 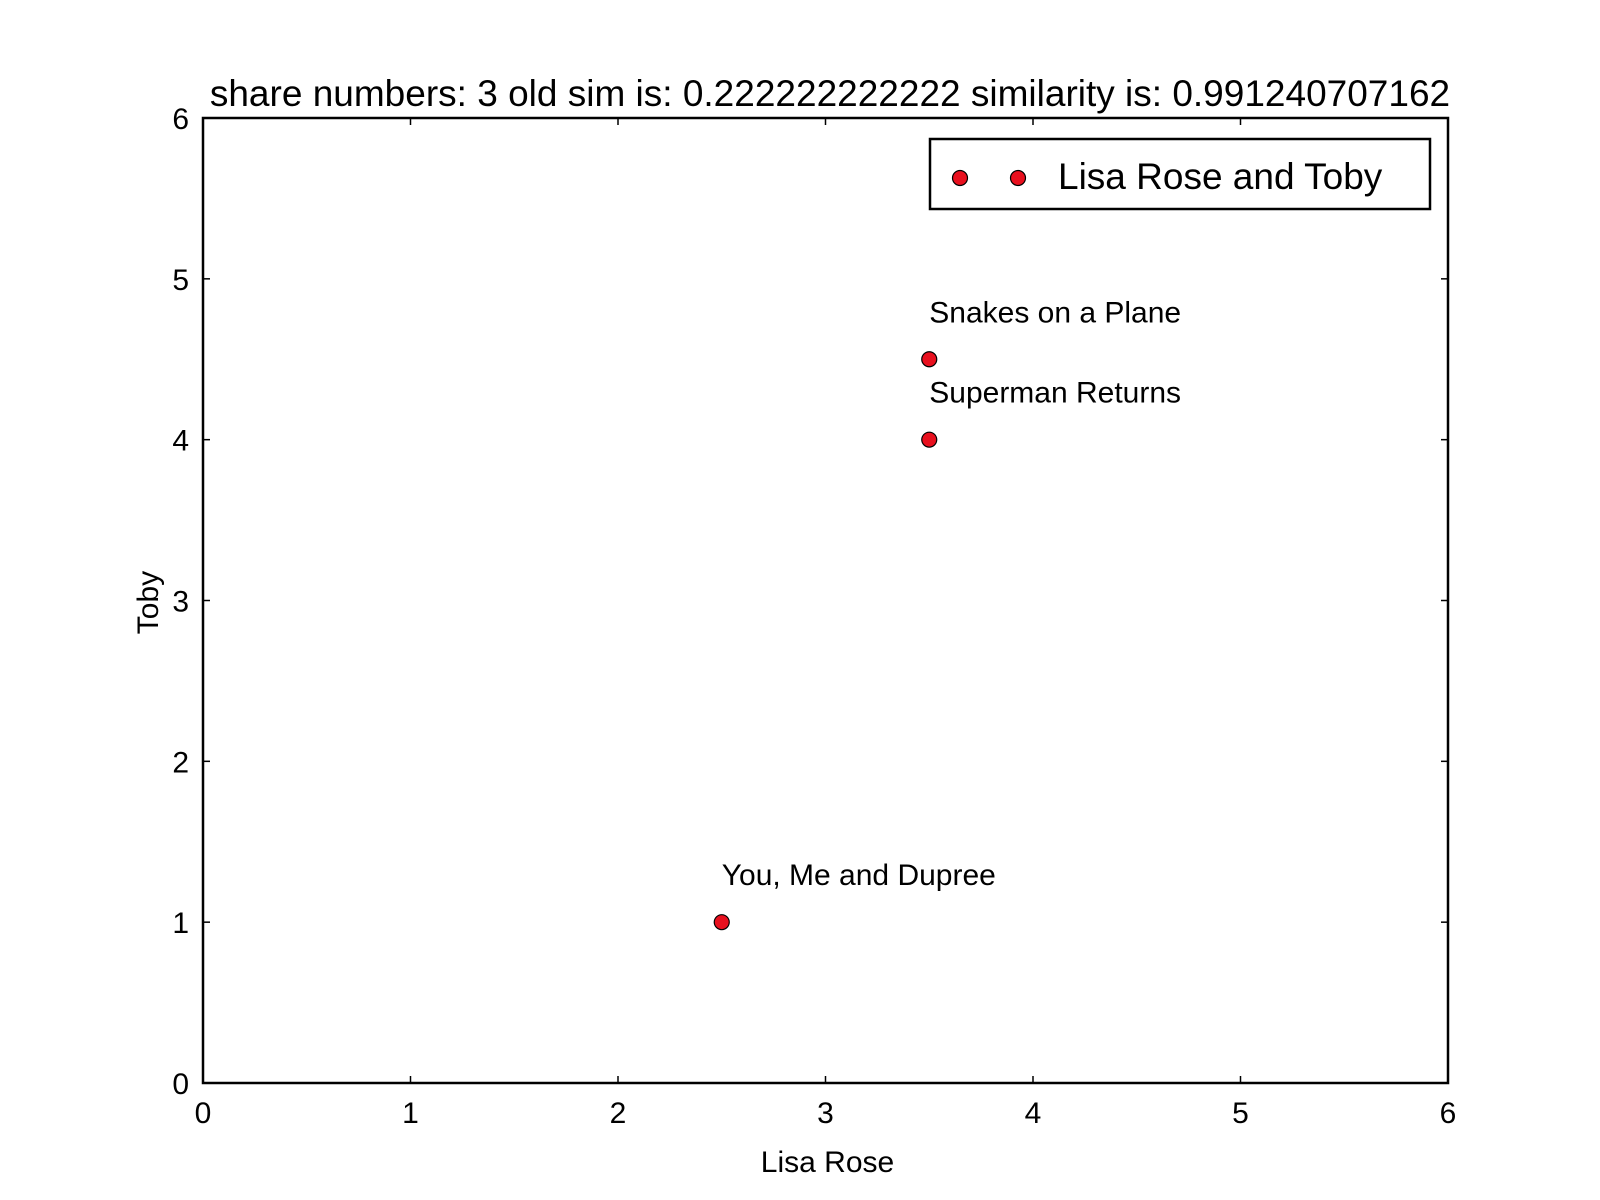 What do you see at coordinates (859, 875) in the screenshot?
I see `point-label: You, Me and Dupree` at bounding box center [859, 875].